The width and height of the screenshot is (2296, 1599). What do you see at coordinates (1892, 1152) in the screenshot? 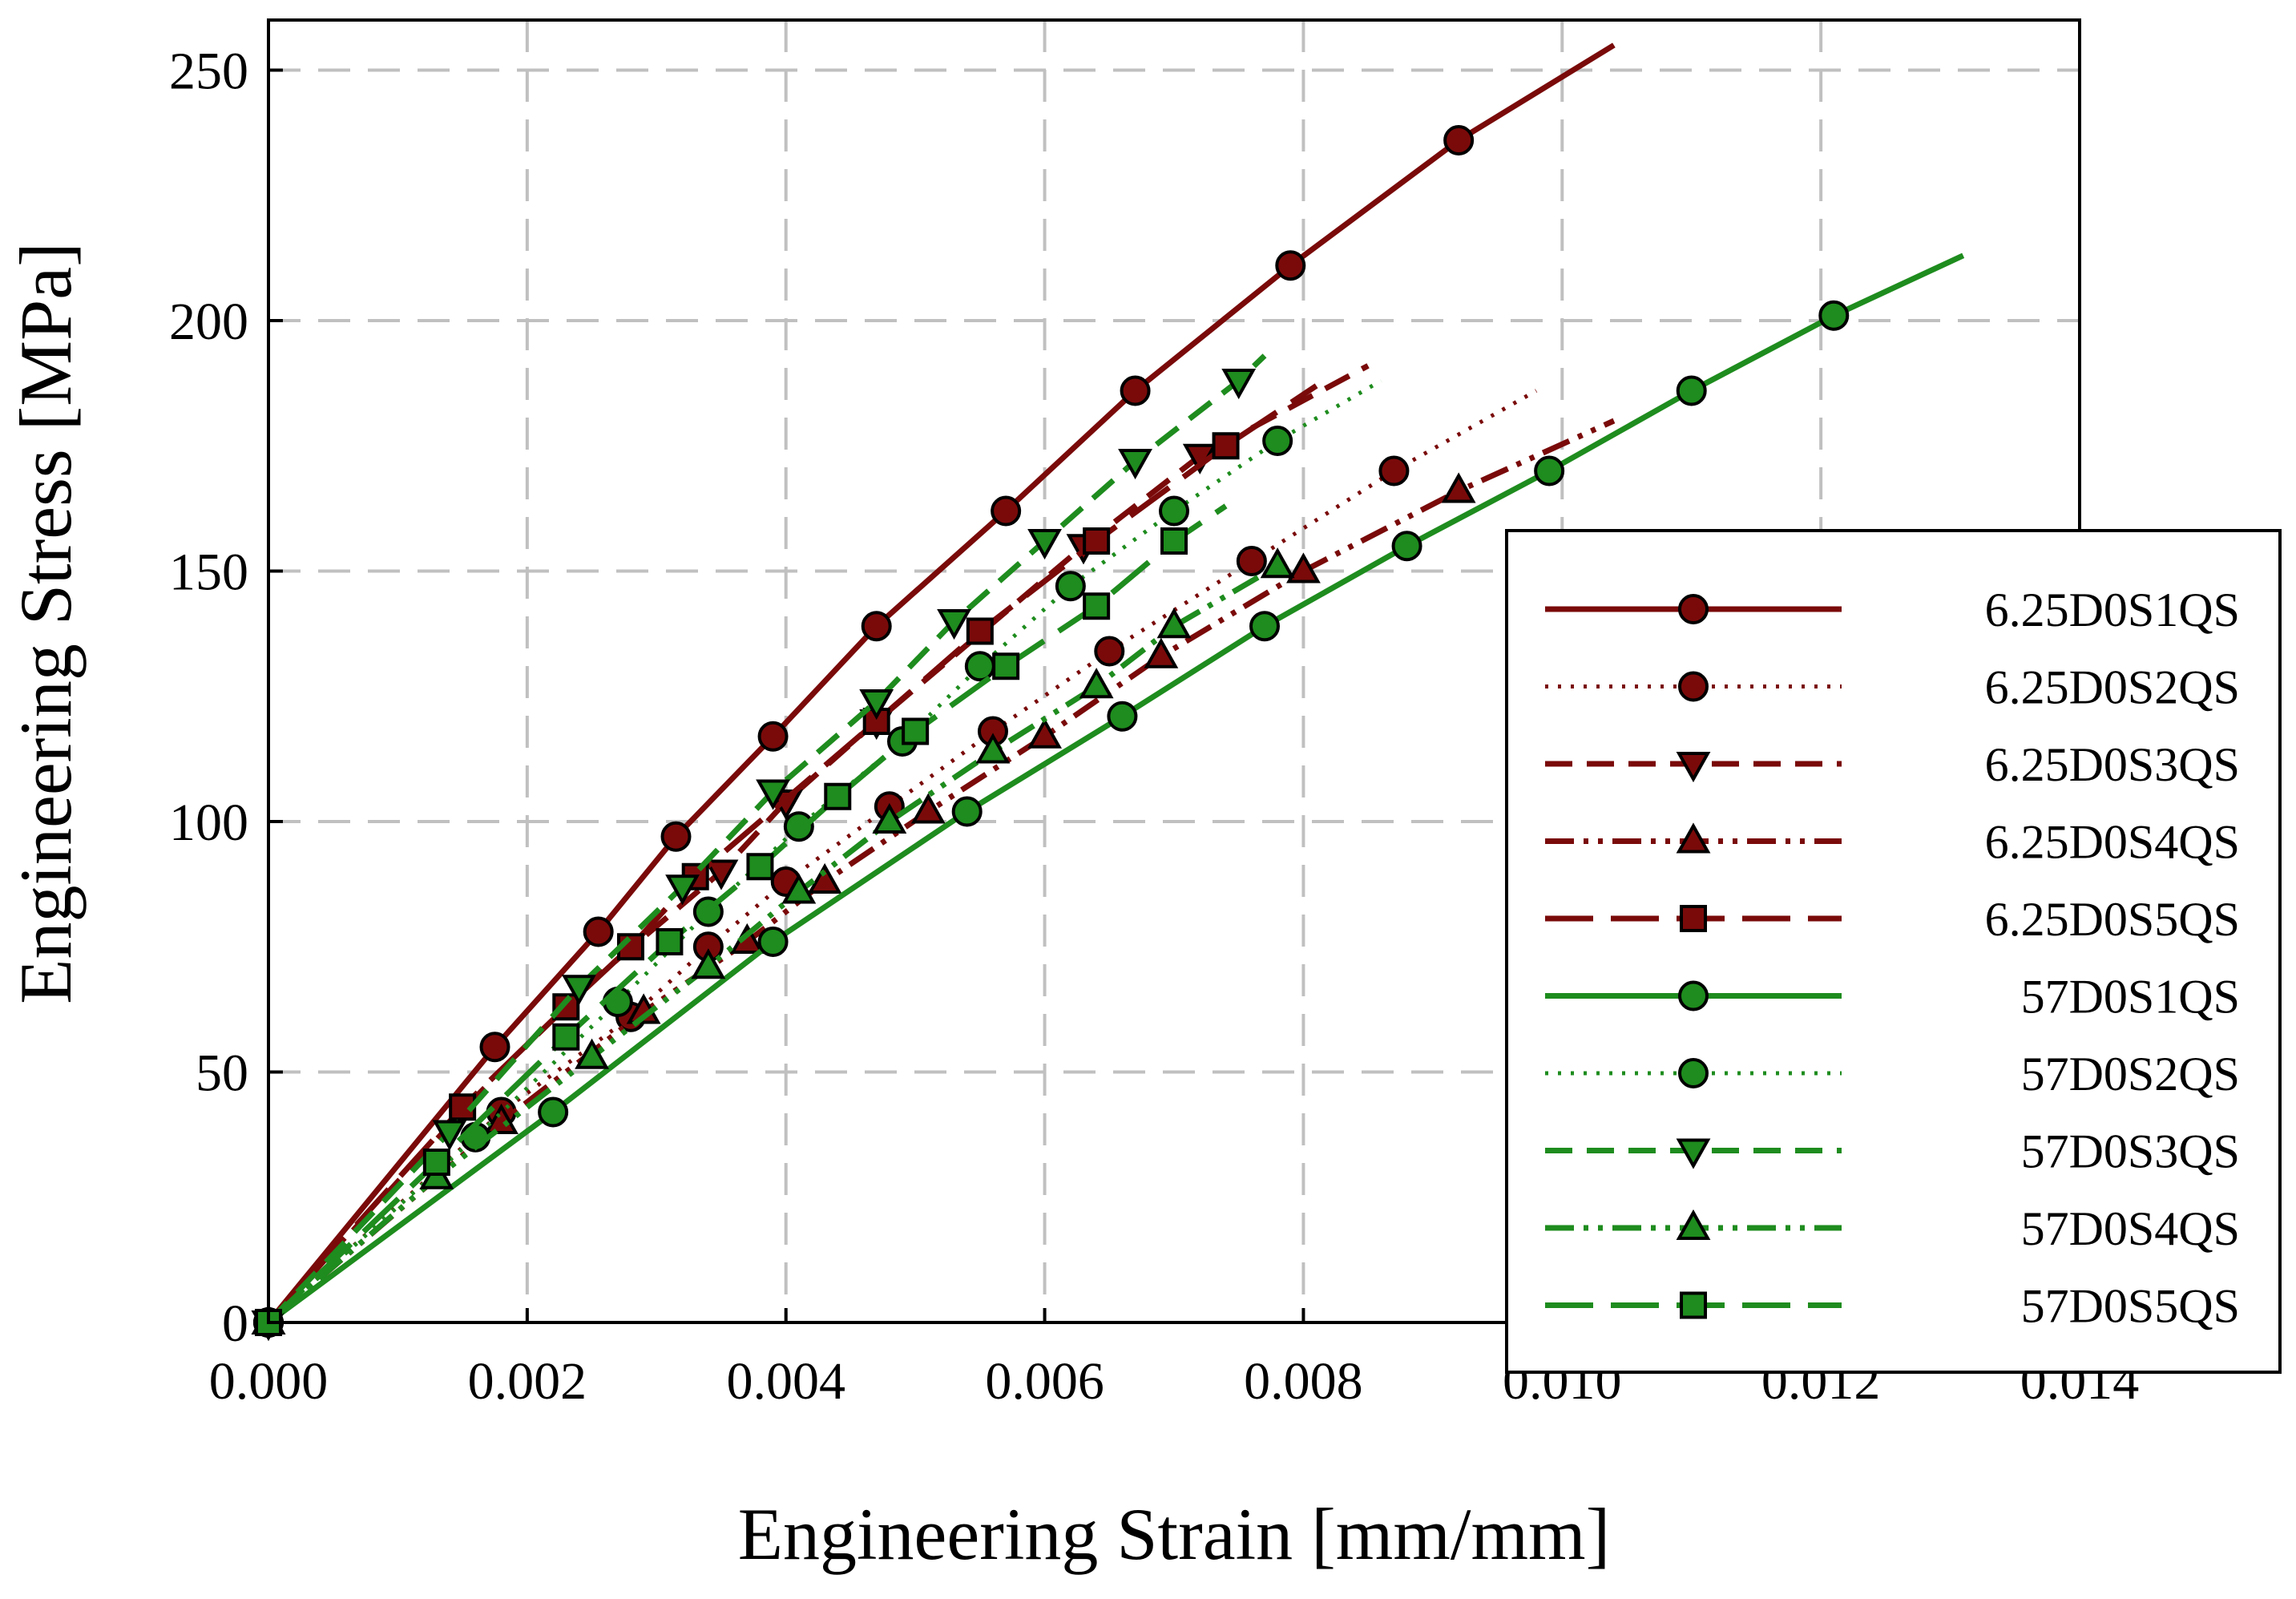
I see `legend-entry: 57D0S3QS` at bounding box center [1892, 1152].